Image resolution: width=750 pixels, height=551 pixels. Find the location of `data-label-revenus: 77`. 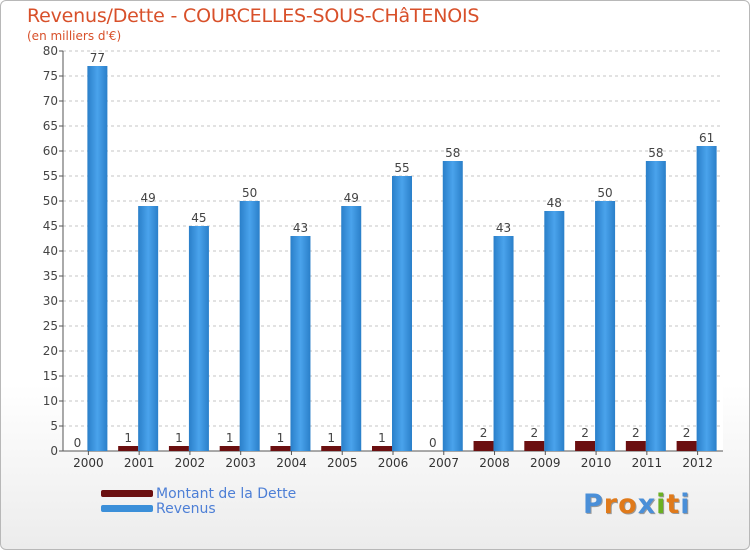

data-label-revenus: 77 is located at coordinates (97, 58).